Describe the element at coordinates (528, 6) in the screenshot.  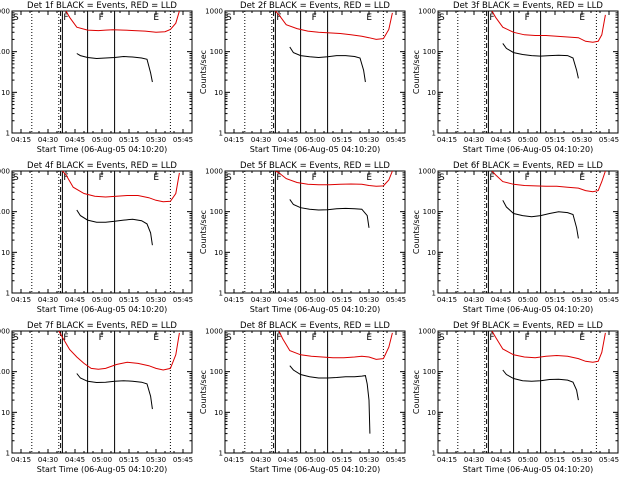
I see `chart-title: Det 3f BLACK = Events, RED = LLD` at that location.